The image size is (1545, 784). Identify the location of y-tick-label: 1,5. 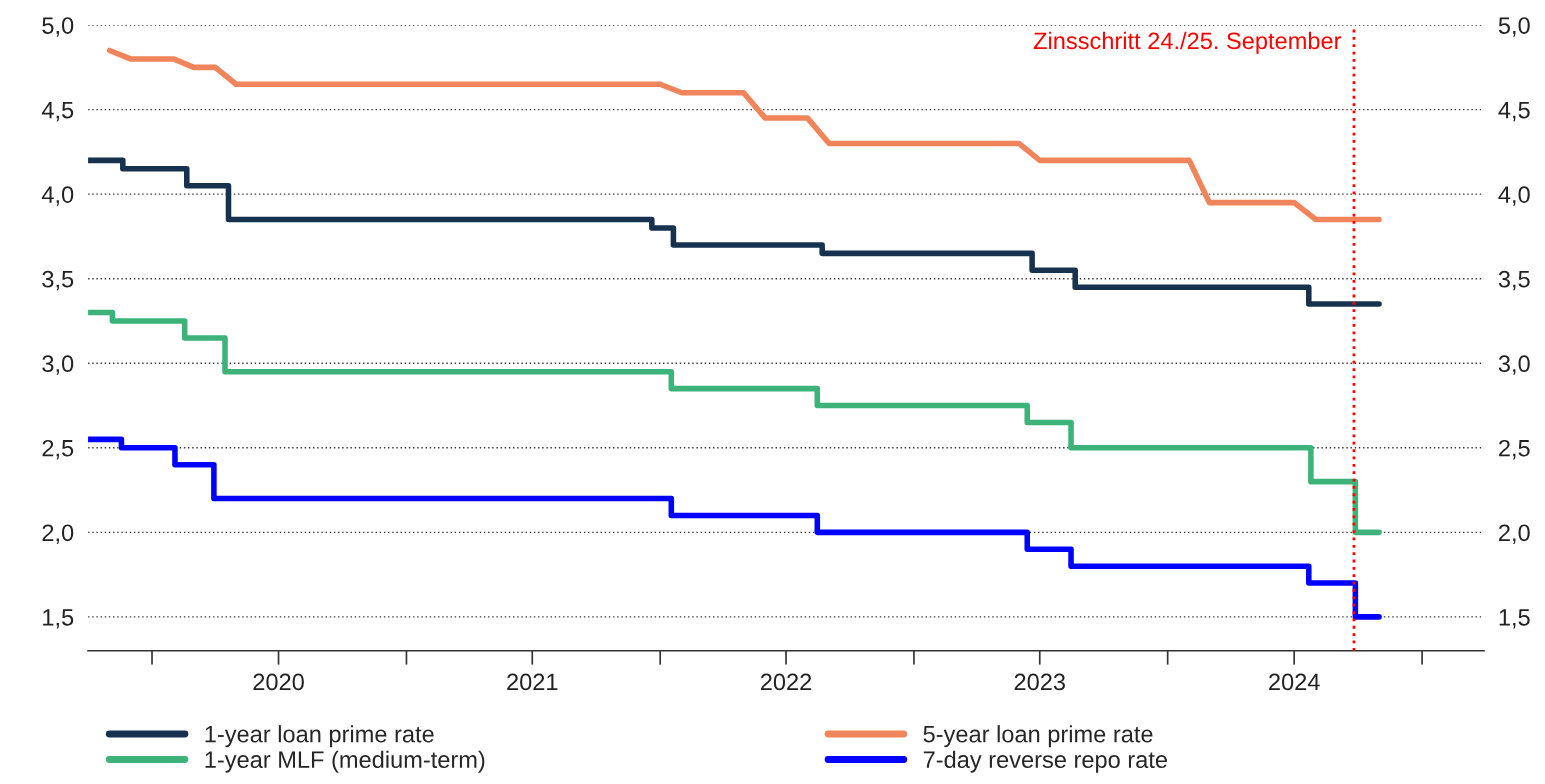
(58, 619).